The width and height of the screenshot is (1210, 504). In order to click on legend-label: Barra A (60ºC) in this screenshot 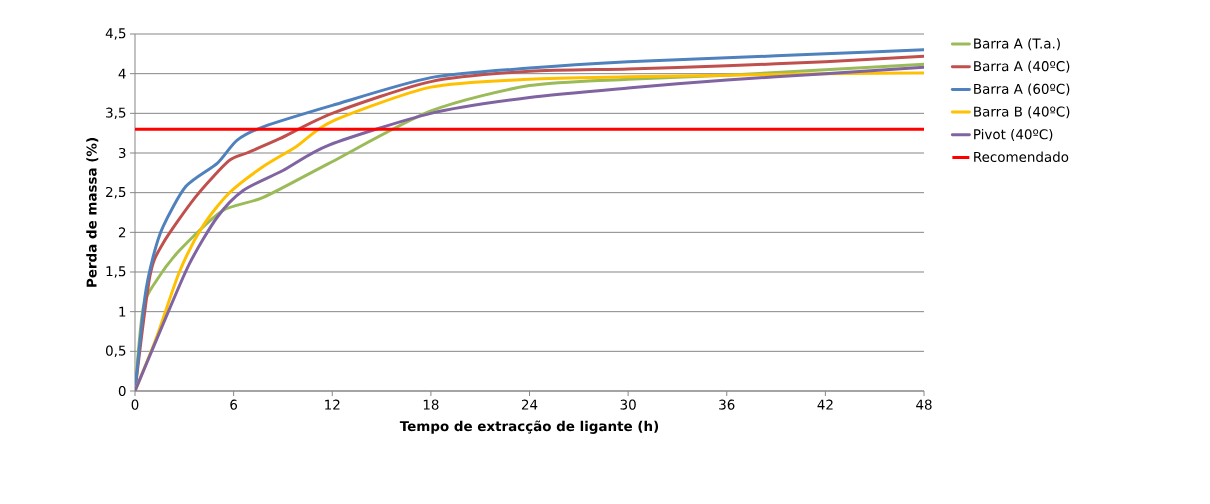, I will do `click(1022, 89)`.